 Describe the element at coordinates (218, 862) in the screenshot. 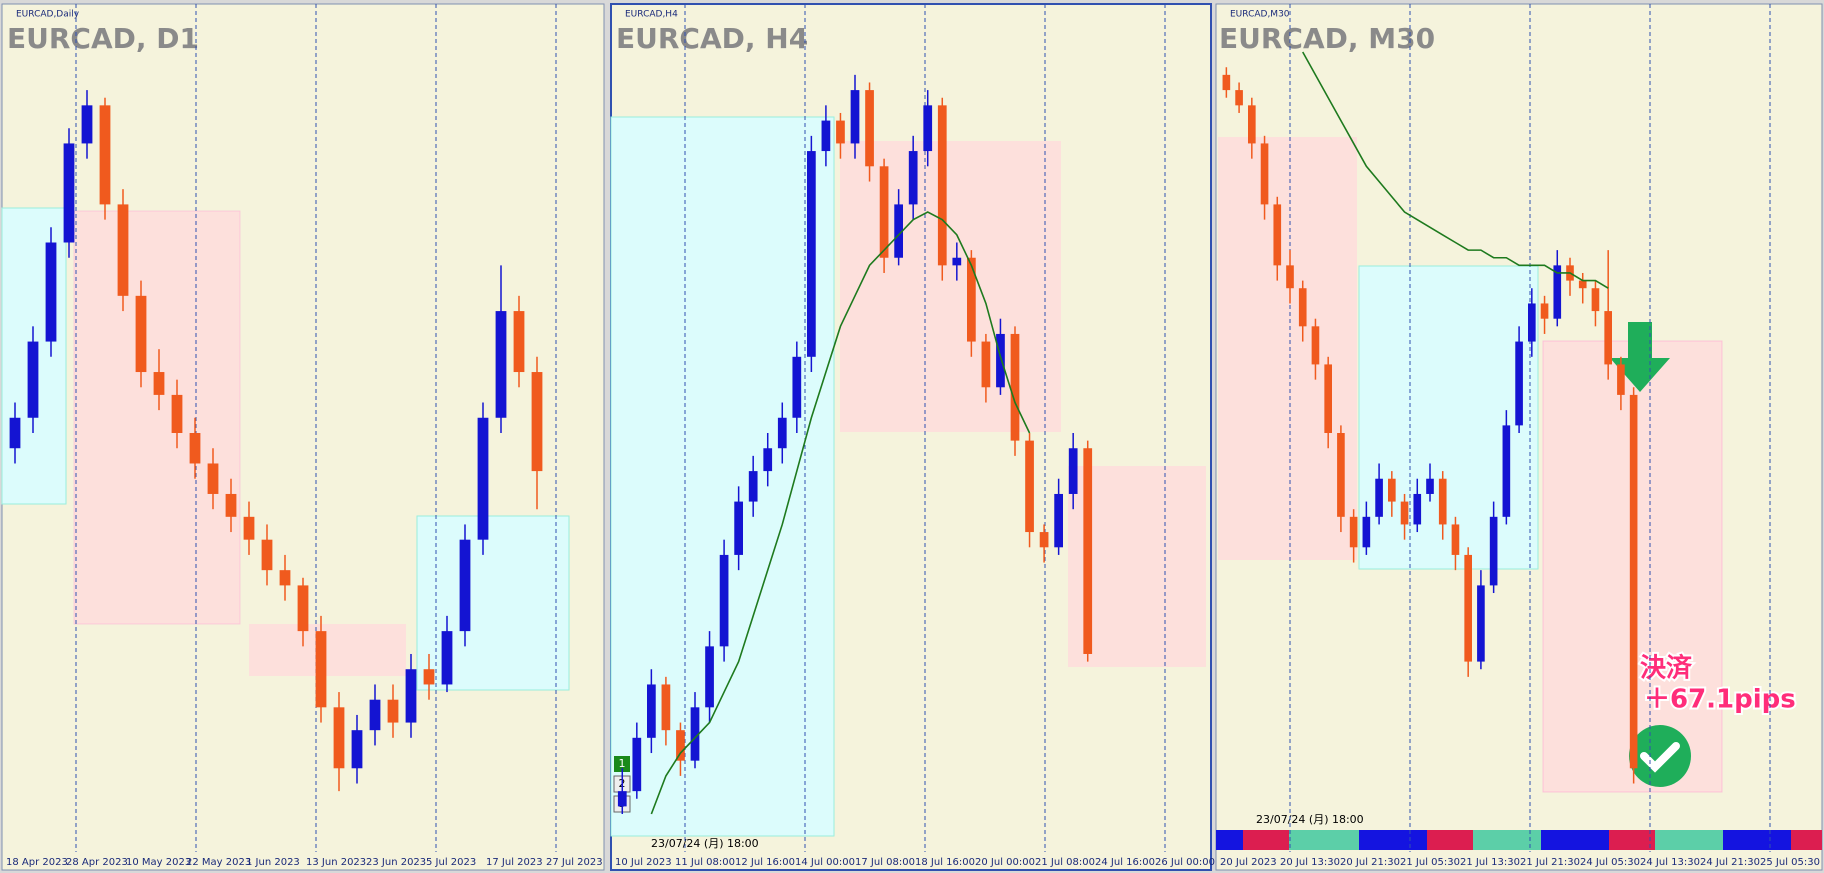

I see `x-tick-label: 22 May 2023` at that location.